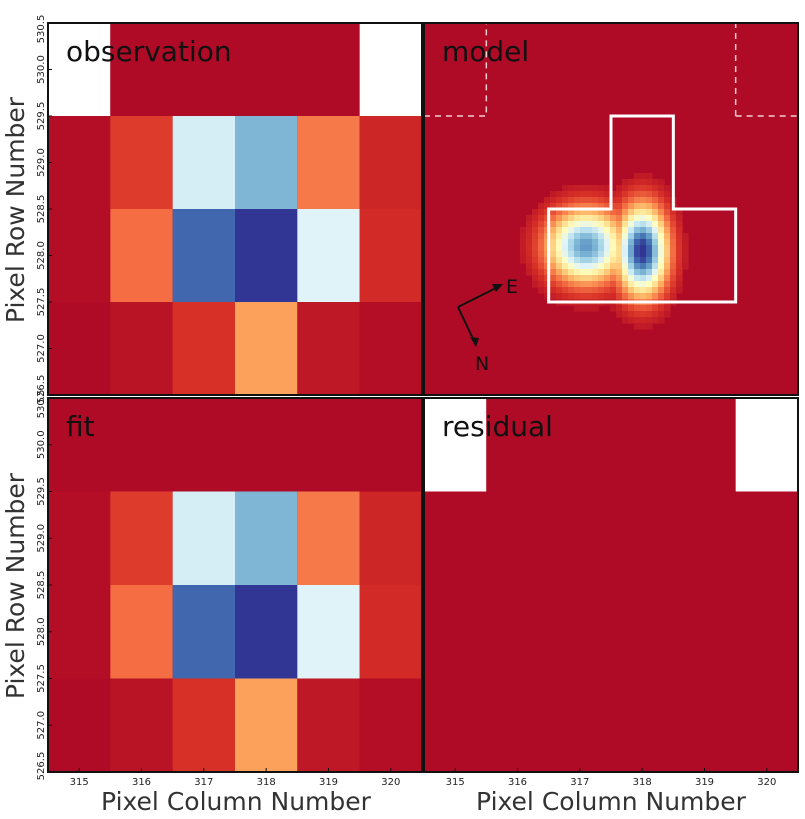 This screenshot has width=805, height=819. Describe the element at coordinates (41, 116) in the screenshot. I see `y-tick-label: 529.5` at that location.